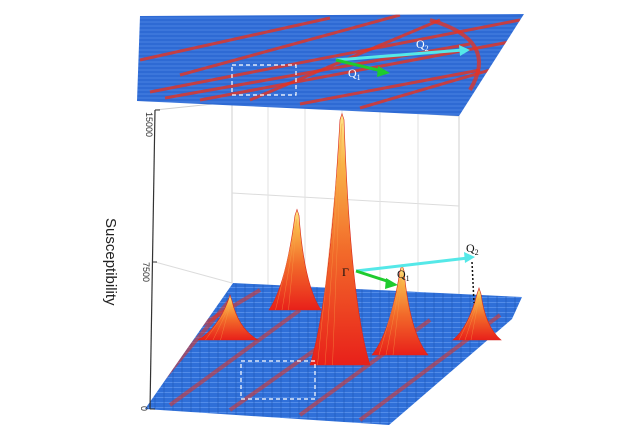 Image resolution: width=639 pixels, height=426 pixels. What do you see at coordinates (427, 48) in the screenshot?
I see `top-q2-subscript: 2` at bounding box center [427, 48].